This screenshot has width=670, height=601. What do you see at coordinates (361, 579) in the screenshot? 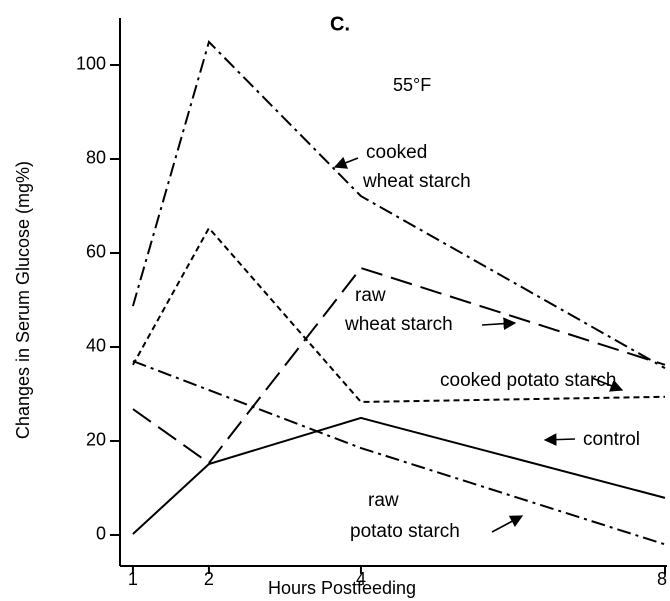
I see `x-tick-label: 4` at bounding box center [361, 579].